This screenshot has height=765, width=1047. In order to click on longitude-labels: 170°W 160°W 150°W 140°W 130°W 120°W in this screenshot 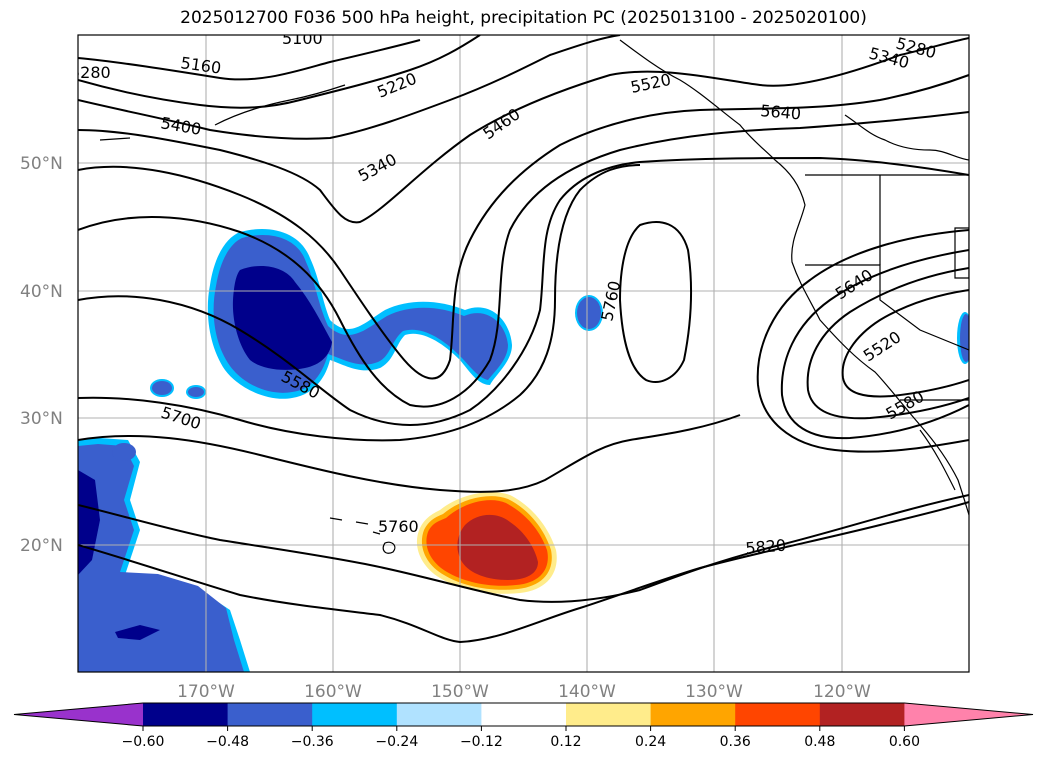, I will do `click(524, 692)`.